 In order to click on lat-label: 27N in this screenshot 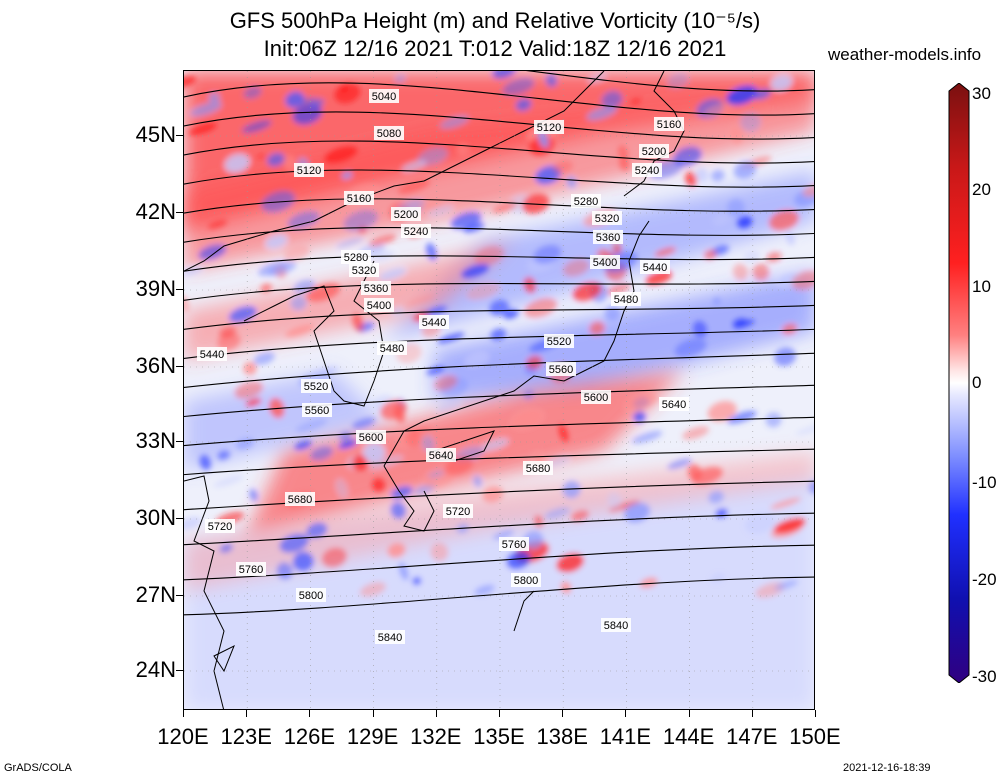, I will do `click(155, 594)`.